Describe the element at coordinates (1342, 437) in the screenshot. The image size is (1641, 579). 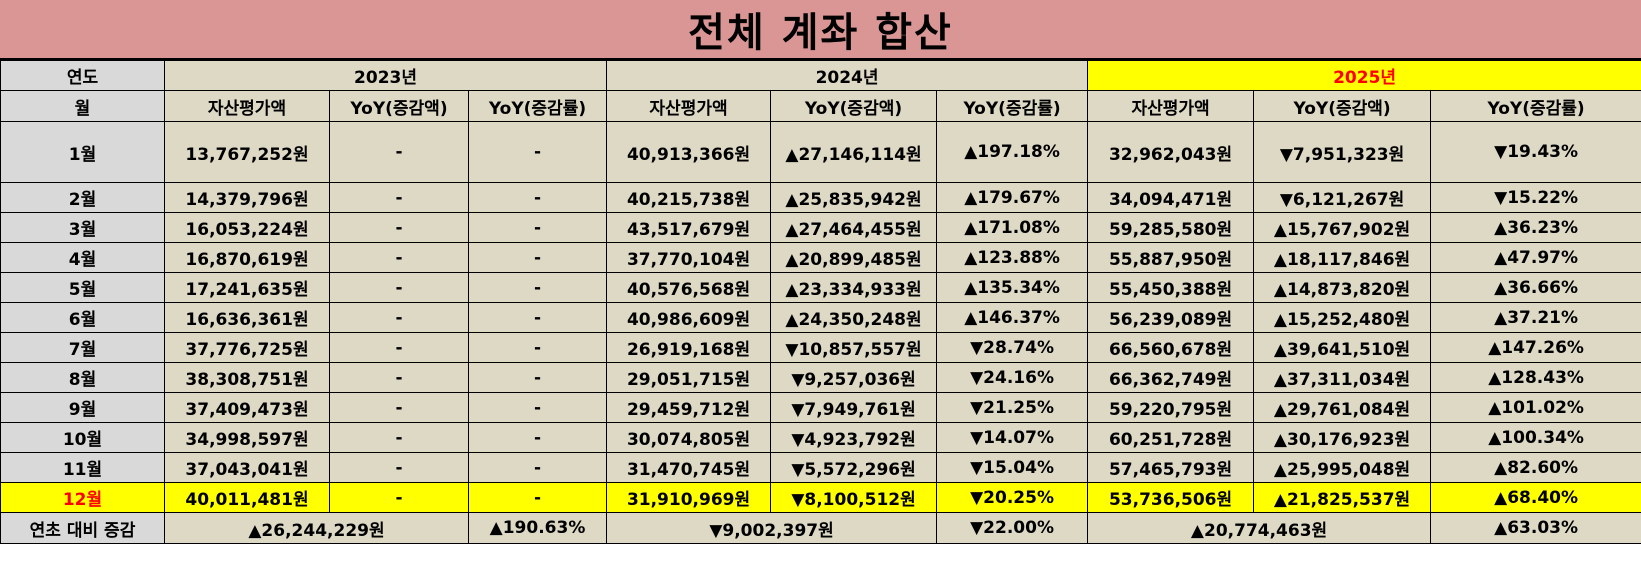
I see `amount-2025-cell: ▲30,176,923원` at that location.